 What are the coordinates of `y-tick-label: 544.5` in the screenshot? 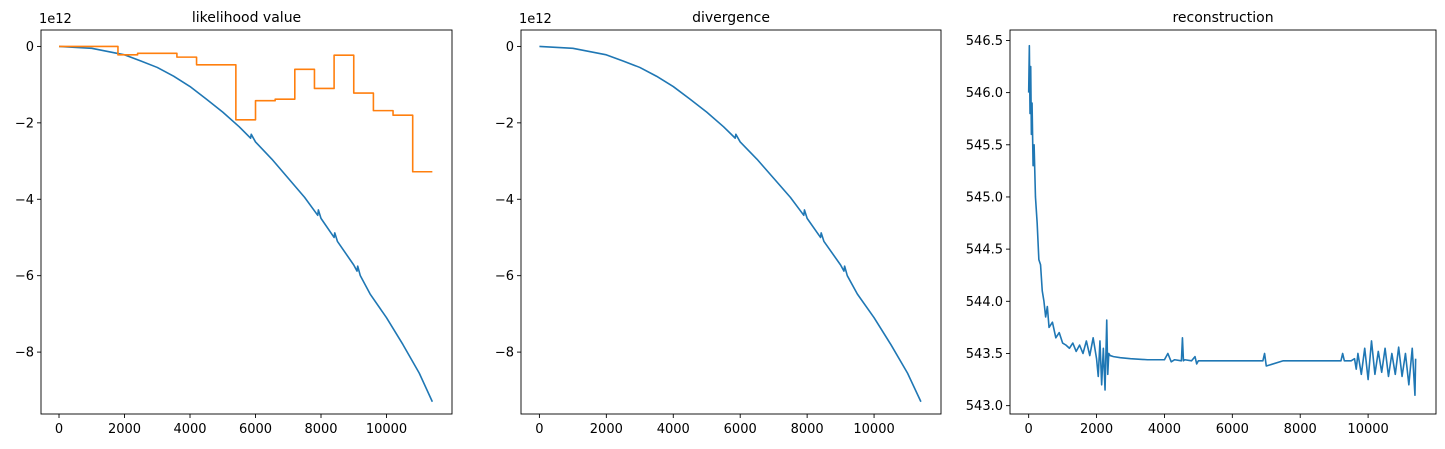 It's located at (984, 250).